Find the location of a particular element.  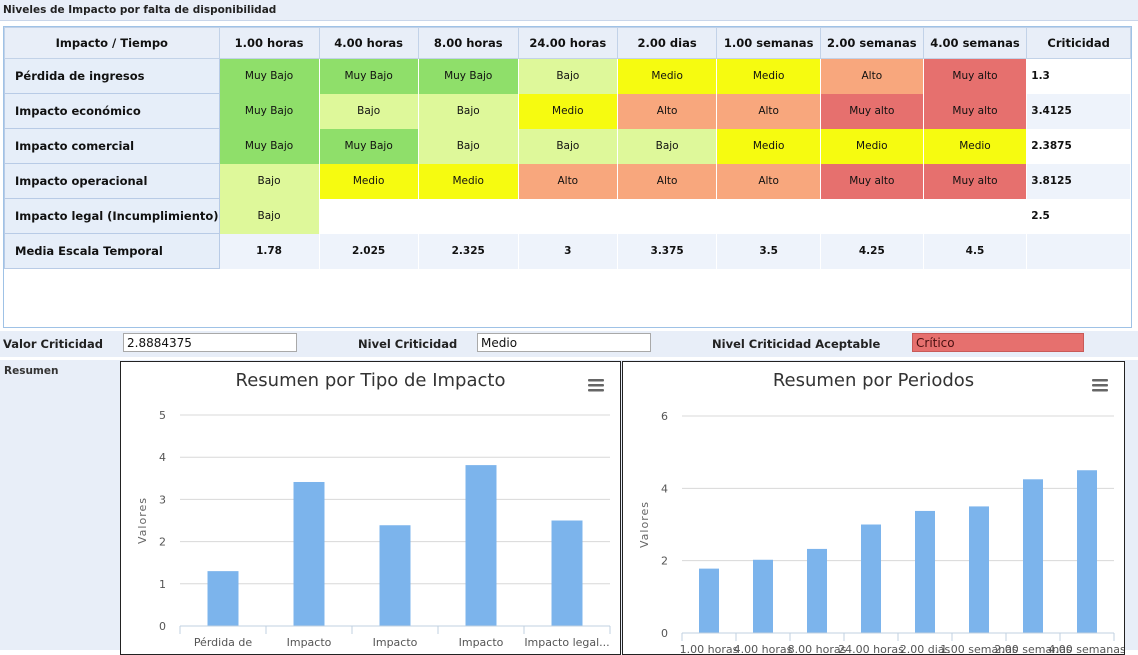

y-tick-label: 4 is located at coordinates (162, 457).